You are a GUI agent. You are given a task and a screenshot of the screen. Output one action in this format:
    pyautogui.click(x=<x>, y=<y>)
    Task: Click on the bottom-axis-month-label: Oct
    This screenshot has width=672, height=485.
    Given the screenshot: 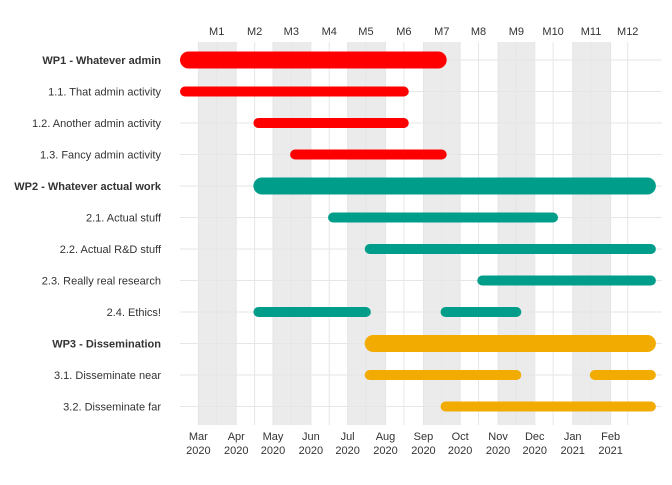 What is the action you would take?
    pyautogui.click(x=460, y=437)
    